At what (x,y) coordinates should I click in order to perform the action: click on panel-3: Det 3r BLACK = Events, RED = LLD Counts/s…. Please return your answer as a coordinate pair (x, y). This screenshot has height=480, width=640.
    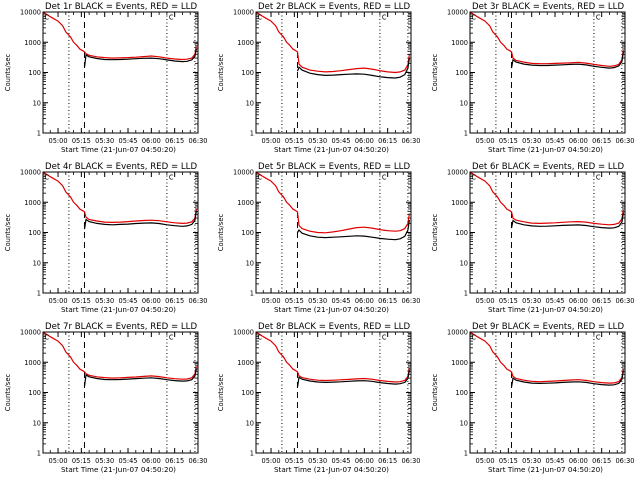
    Looking at the image, I should click on (533, 78).